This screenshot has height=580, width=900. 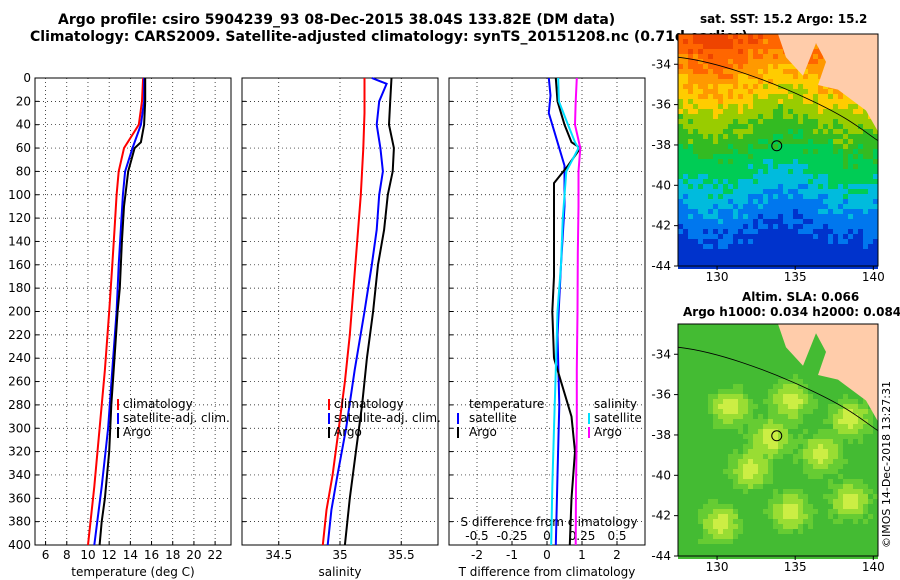 What do you see at coordinates (493, 418) in the screenshot?
I see `diff-legend-left-label: satellite` at bounding box center [493, 418].